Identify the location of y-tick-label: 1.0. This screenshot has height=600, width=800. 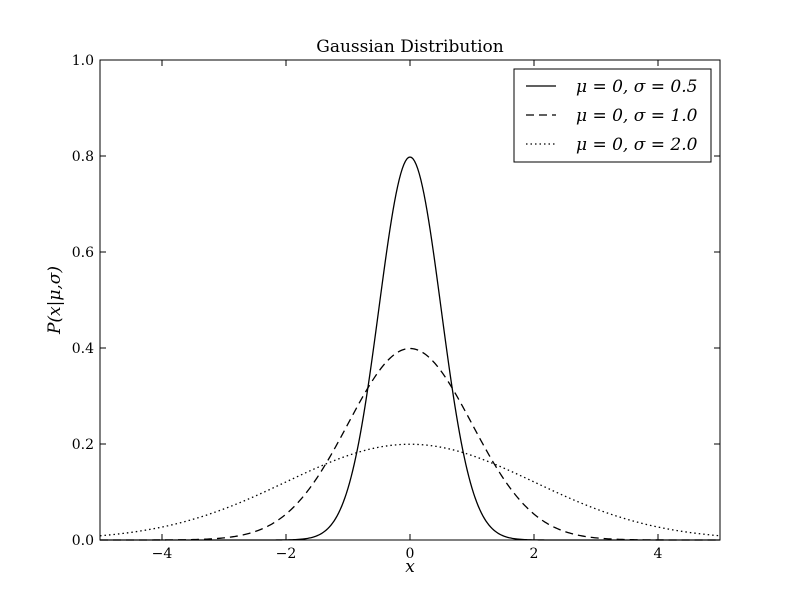
(83, 61).